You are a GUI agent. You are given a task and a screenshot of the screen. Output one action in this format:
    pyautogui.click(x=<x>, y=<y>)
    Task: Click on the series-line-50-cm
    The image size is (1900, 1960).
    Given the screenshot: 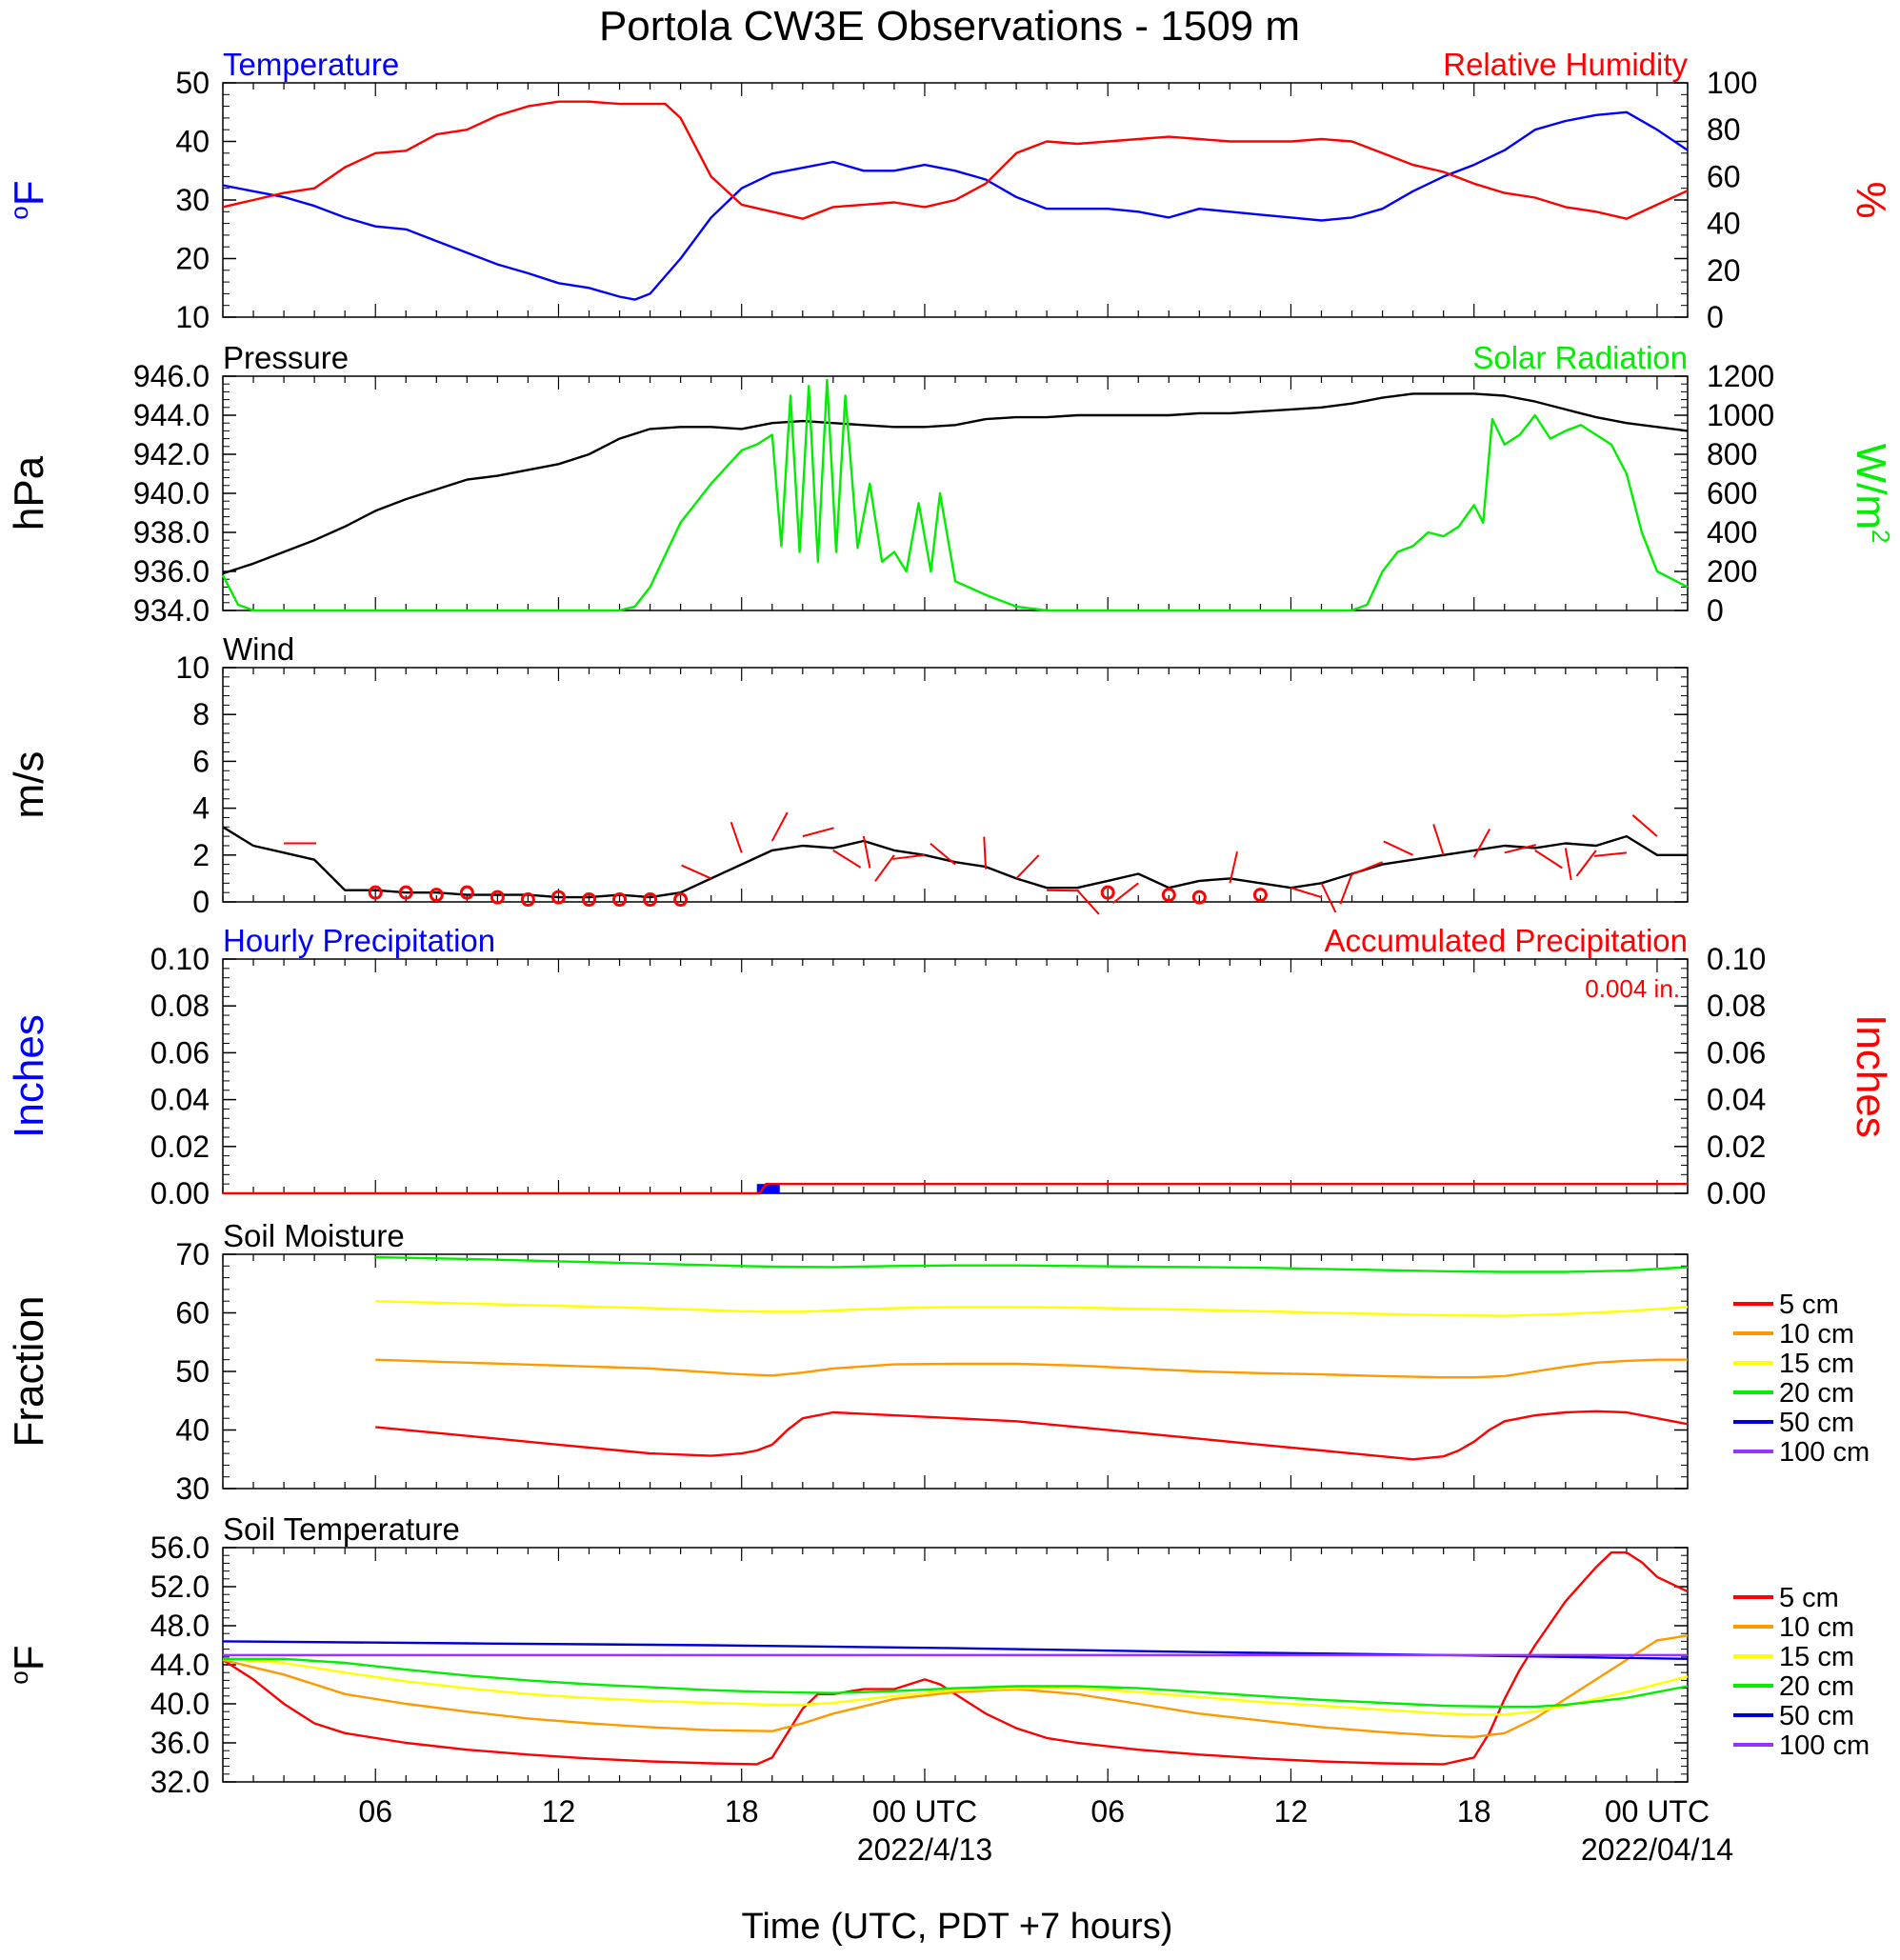 What is the action you would take?
    pyautogui.click(x=955, y=1650)
    